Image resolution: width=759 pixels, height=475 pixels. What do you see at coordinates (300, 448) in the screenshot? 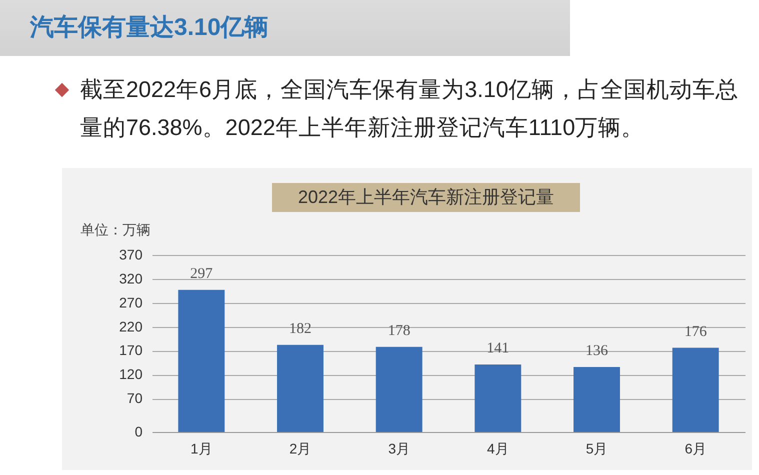
I see `x-tick-label: 2月` at bounding box center [300, 448].